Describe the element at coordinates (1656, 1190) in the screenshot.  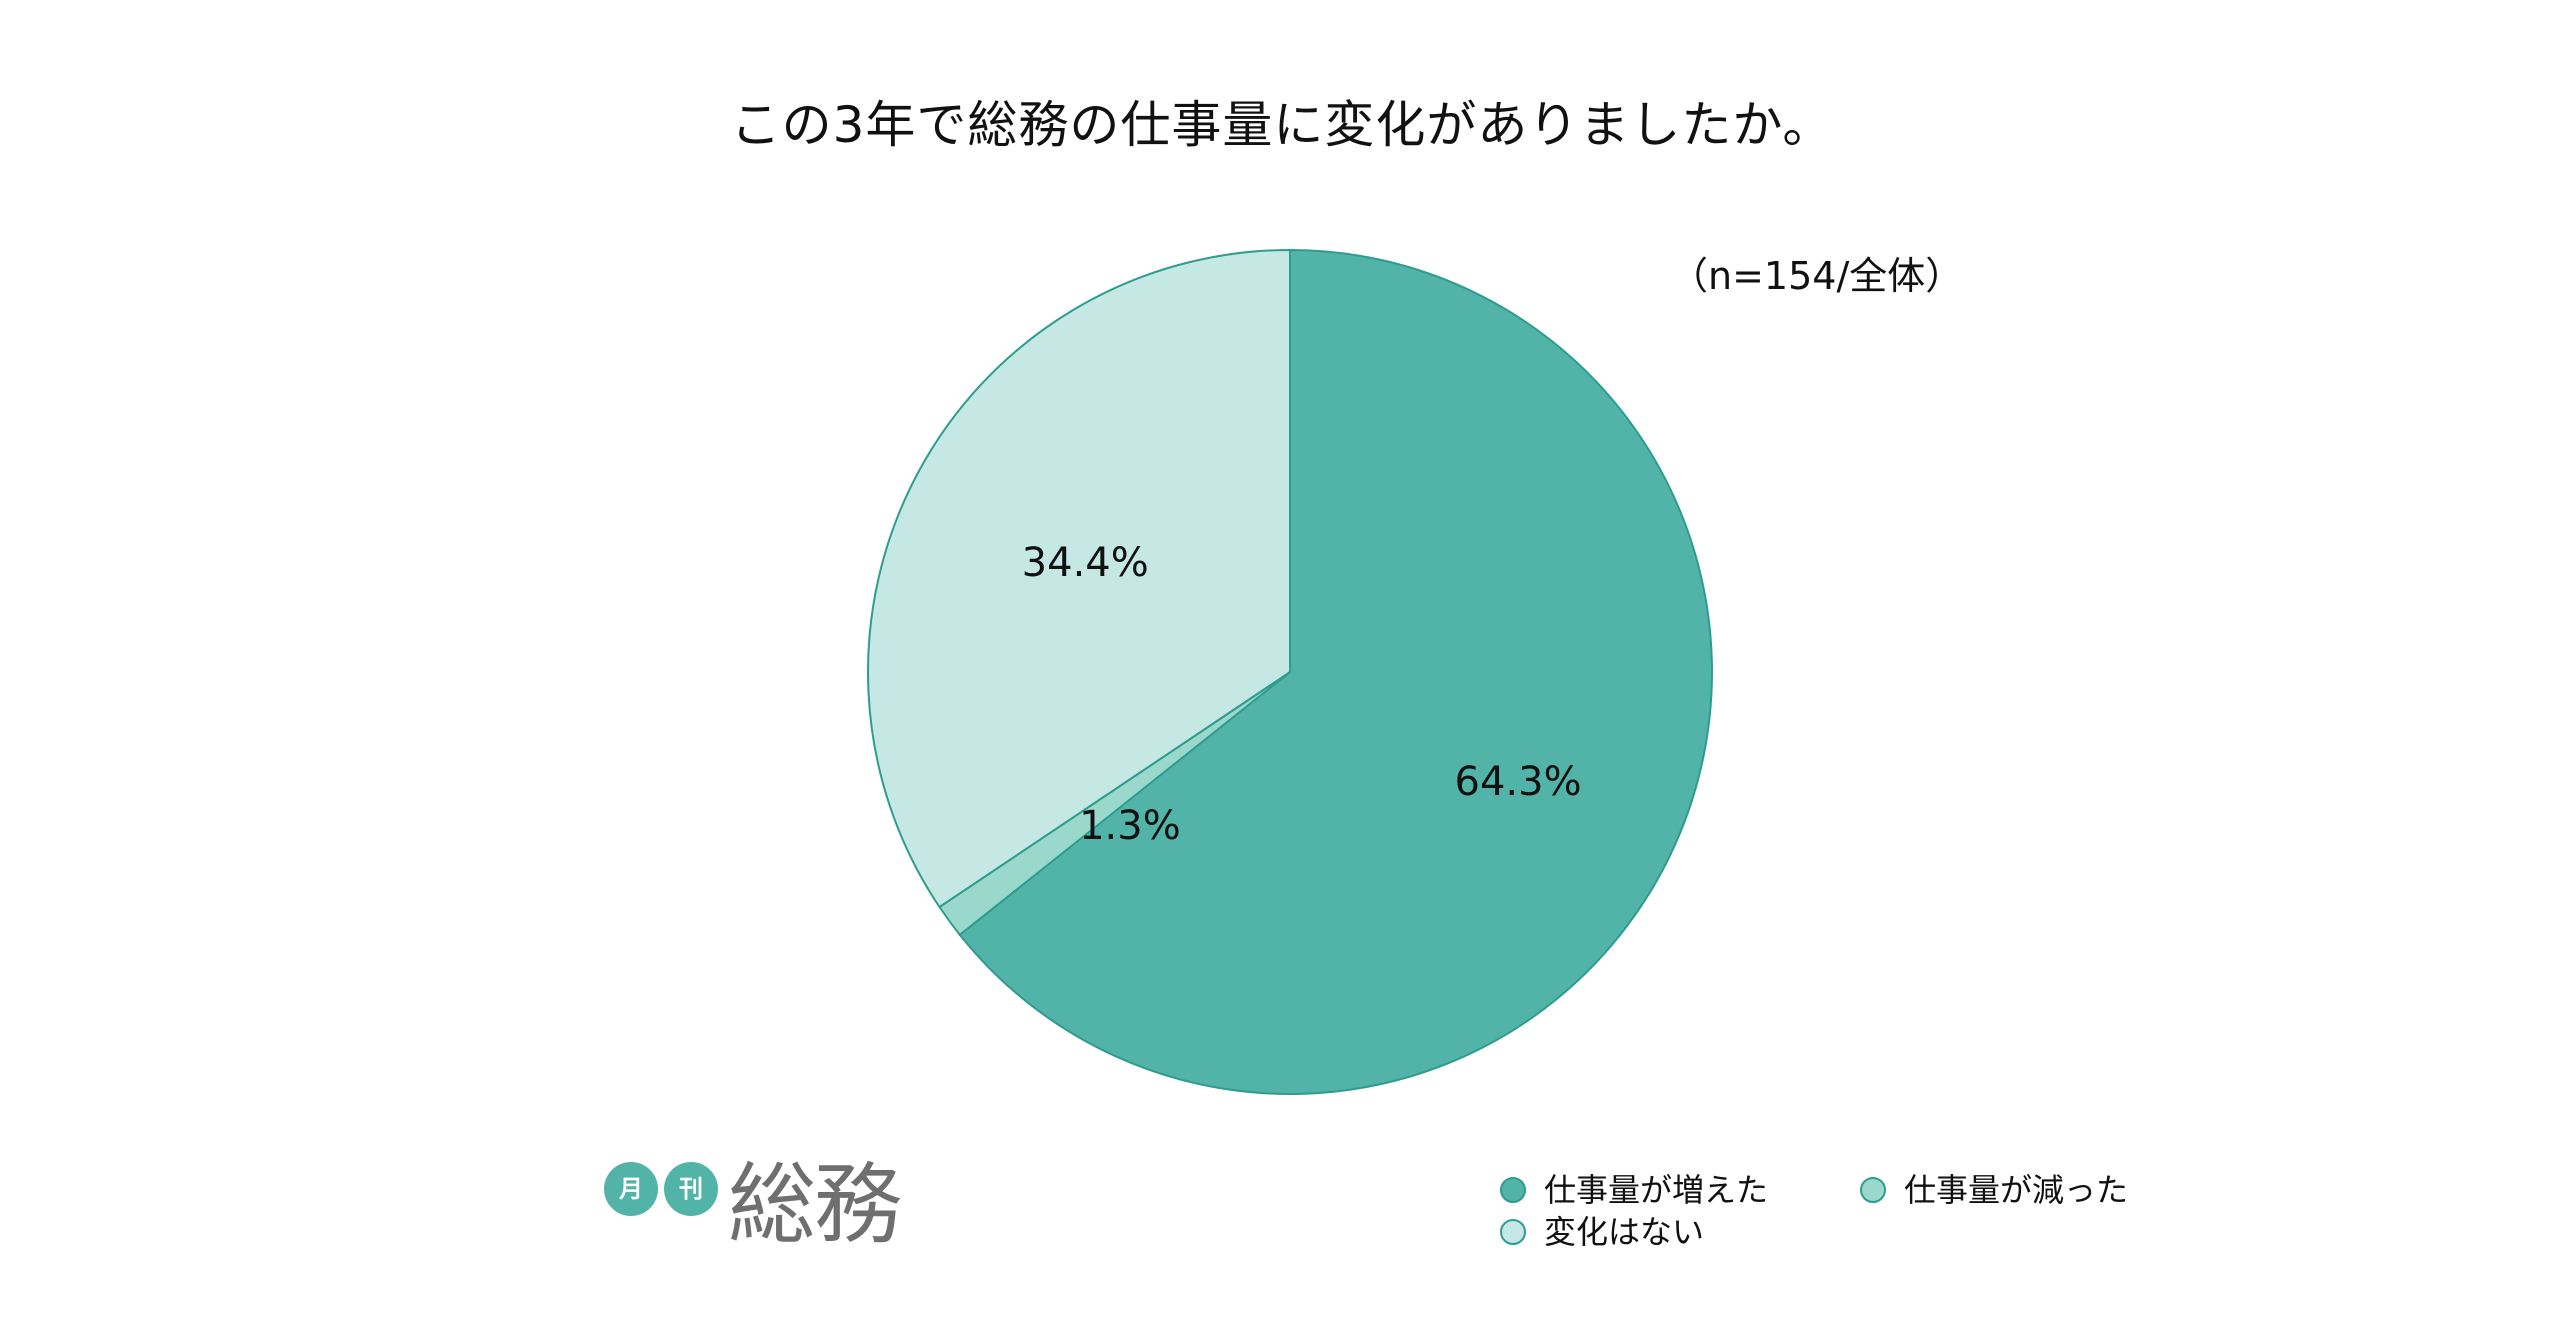
I see `legend-label: 仕事量が増えた` at that location.